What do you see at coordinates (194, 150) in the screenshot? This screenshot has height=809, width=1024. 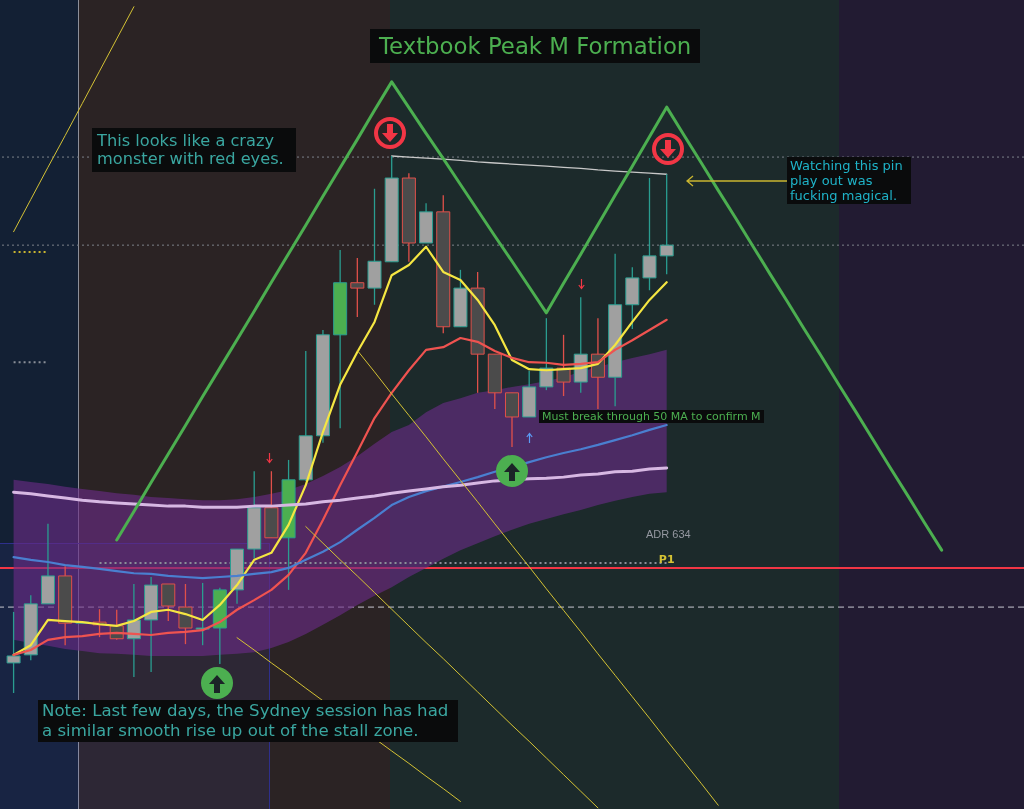 I see `annotation: This looks like a crazy monster with red eyes.` at bounding box center [194, 150].